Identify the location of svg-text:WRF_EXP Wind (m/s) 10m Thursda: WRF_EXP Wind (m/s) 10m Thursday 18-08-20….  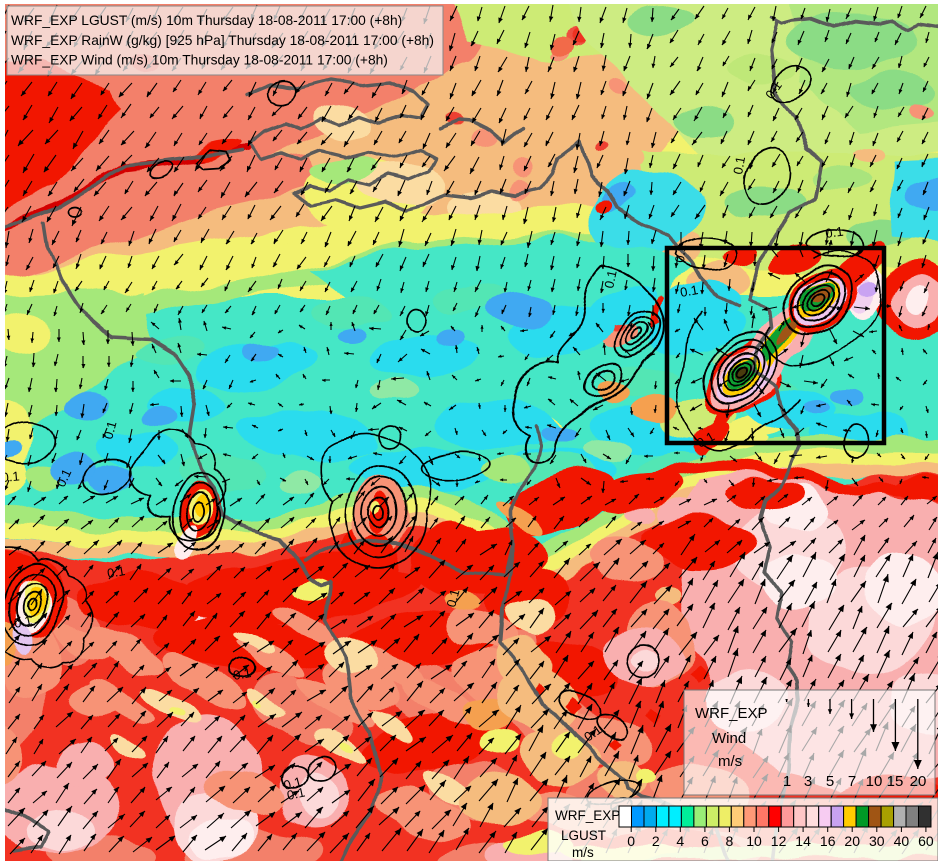
(199, 60).